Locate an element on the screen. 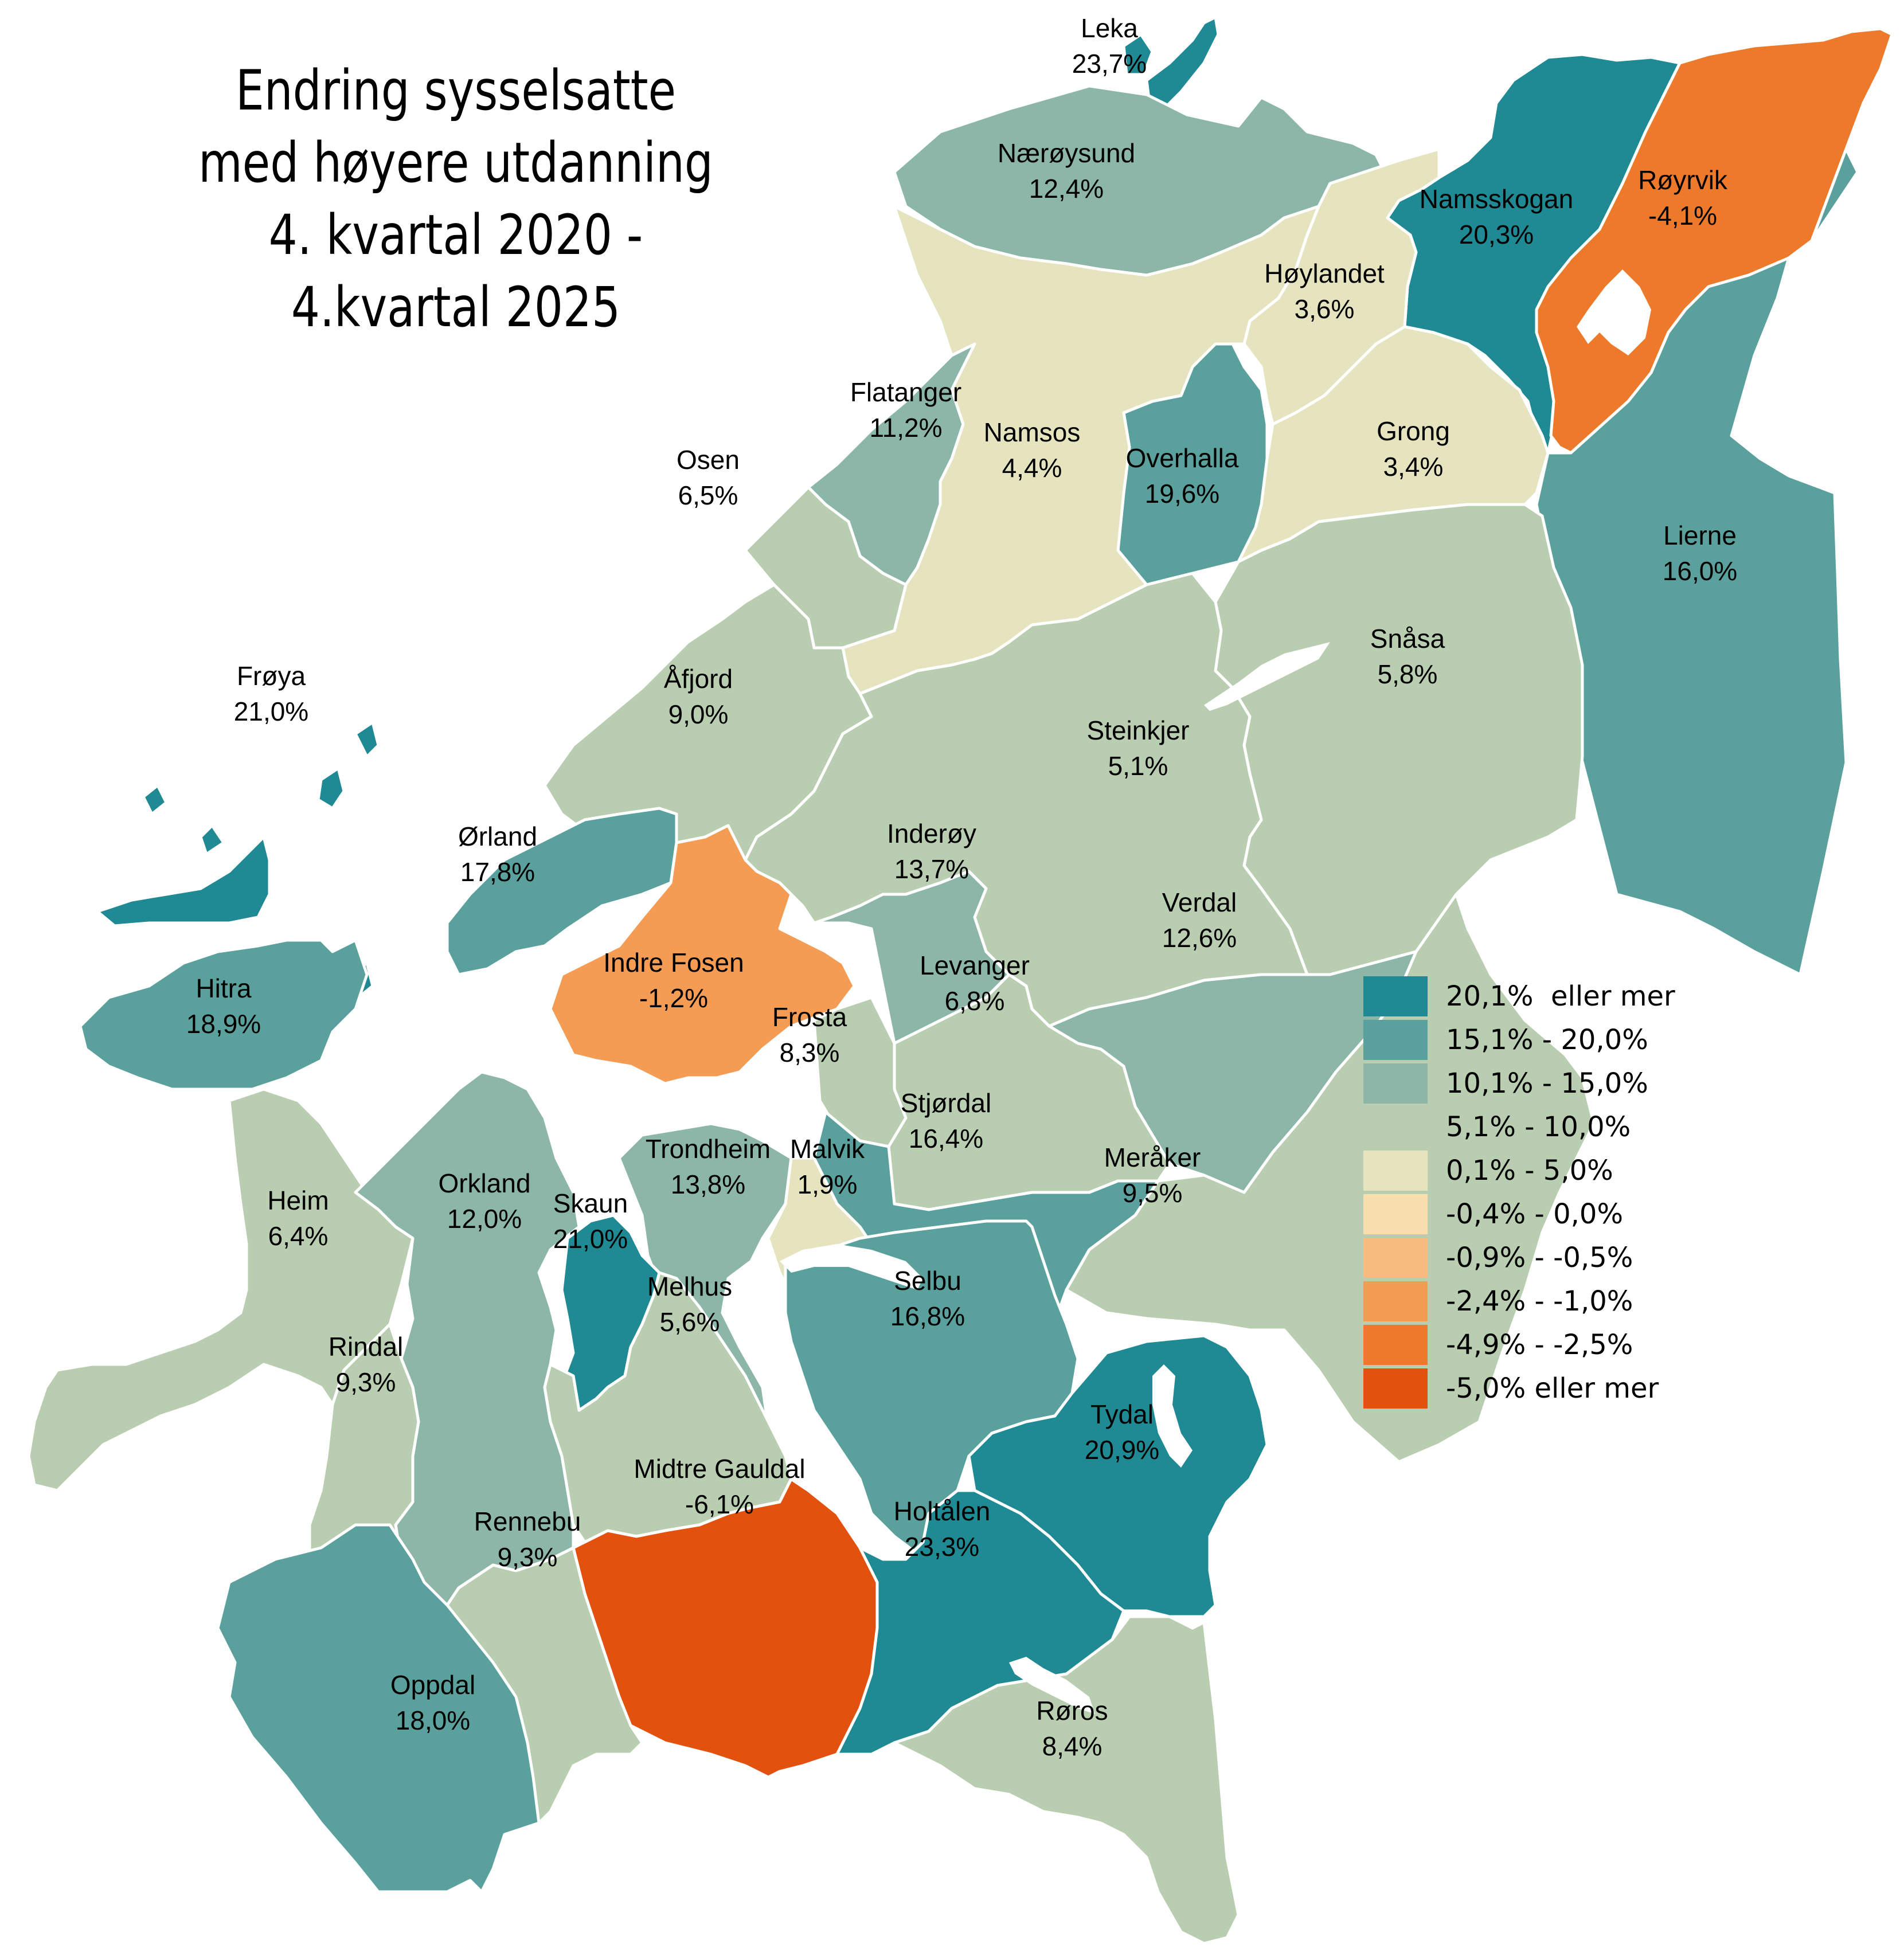 The image size is (1904, 1956). label-overhalla: Overhalla 19,6% is located at coordinates (1182, 475).